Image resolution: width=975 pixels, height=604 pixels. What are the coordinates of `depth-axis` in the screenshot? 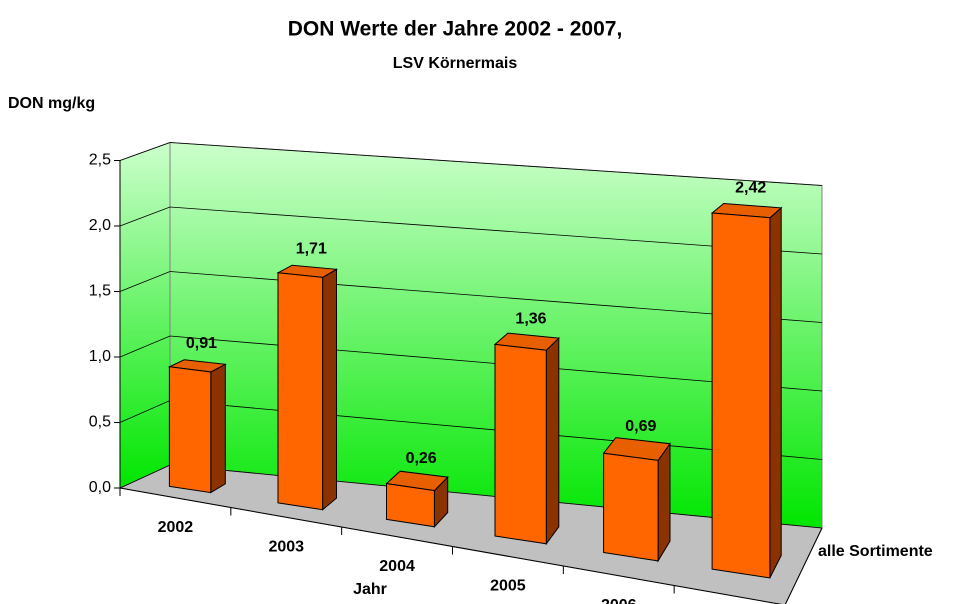 It's located at (803, 565).